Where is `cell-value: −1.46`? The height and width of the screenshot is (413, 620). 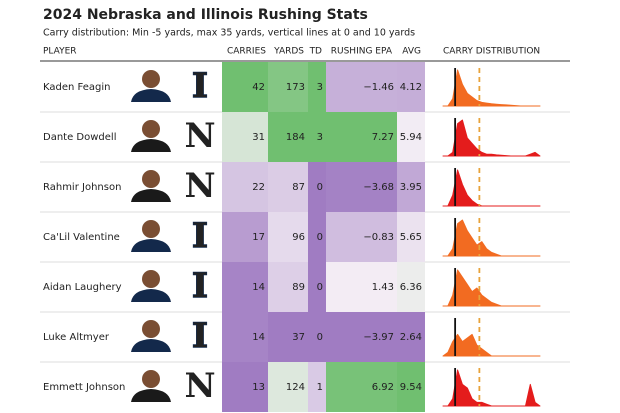 cell-value: −1.46 is located at coordinates (378, 87).